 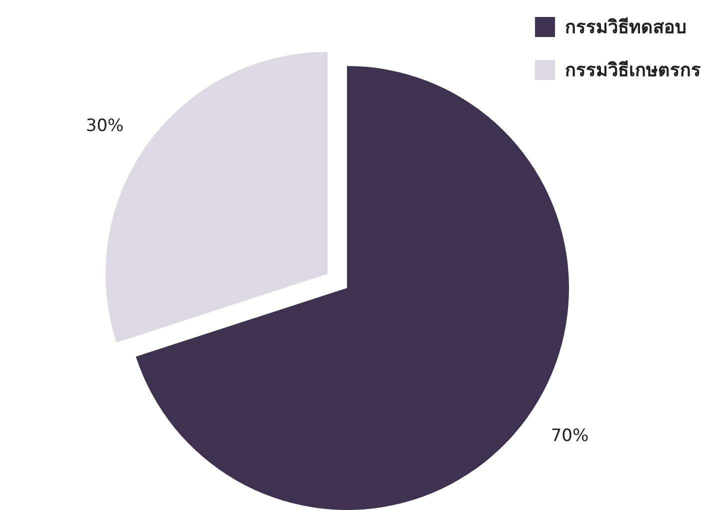 What do you see at coordinates (633, 71) in the screenshot?
I see `legend-label: กรรมวิธีเกษตรกร` at bounding box center [633, 71].